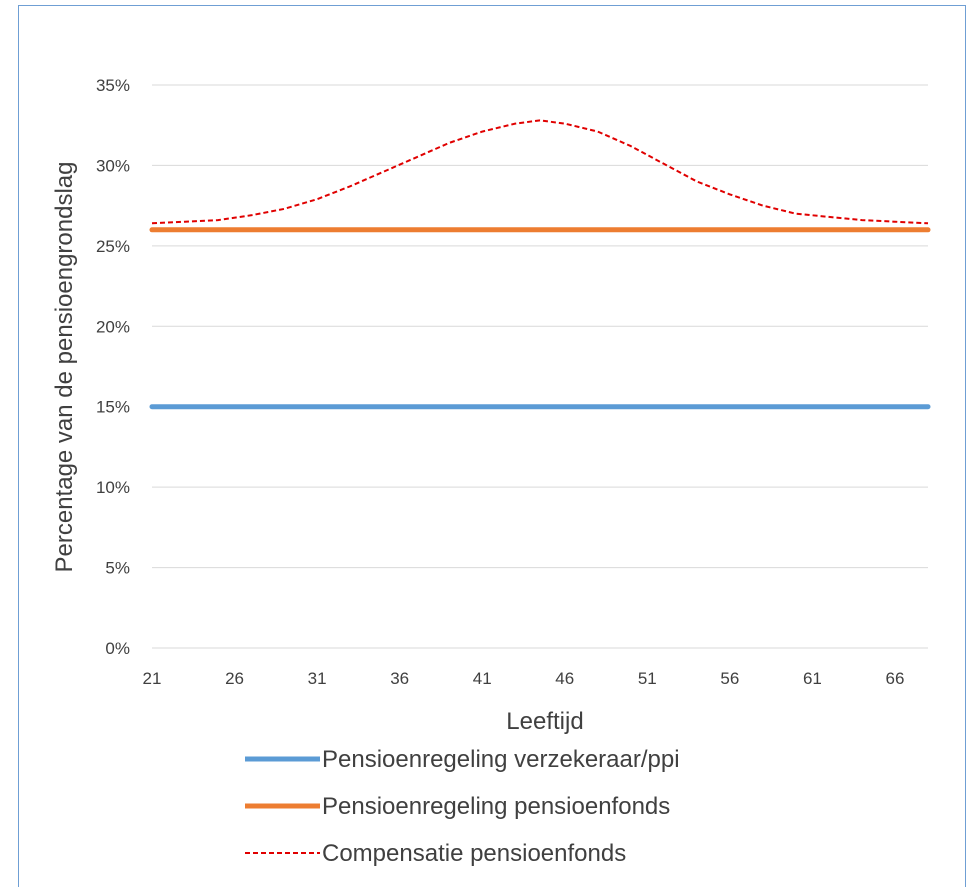  What do you see at coordinates (317, 678) in the screenshot?
I see `x-tick-label: 31` at bounding box center [317, 678].